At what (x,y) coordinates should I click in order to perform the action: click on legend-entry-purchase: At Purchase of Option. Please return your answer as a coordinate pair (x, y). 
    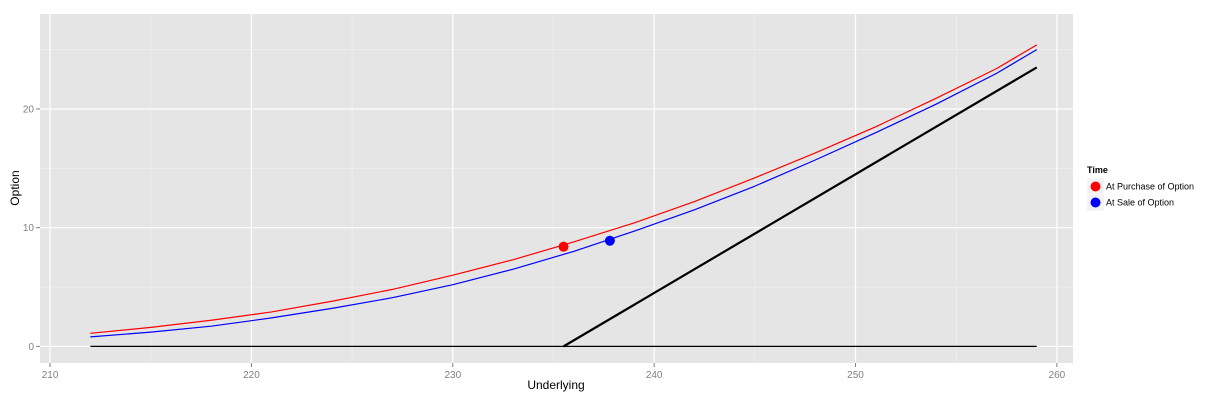
    Looking at the image, I should click on (1140, 186).